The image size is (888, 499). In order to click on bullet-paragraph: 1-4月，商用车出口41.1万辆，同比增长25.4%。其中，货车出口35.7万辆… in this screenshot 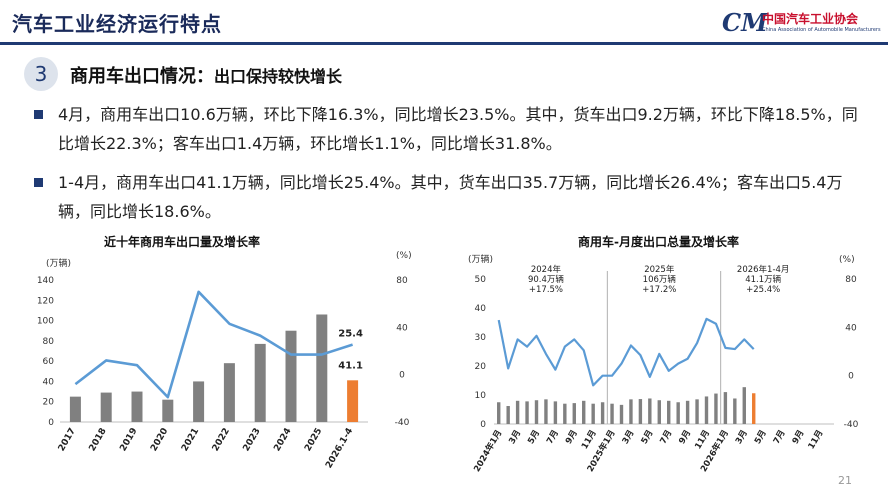, I will do `click(449, 197)`.